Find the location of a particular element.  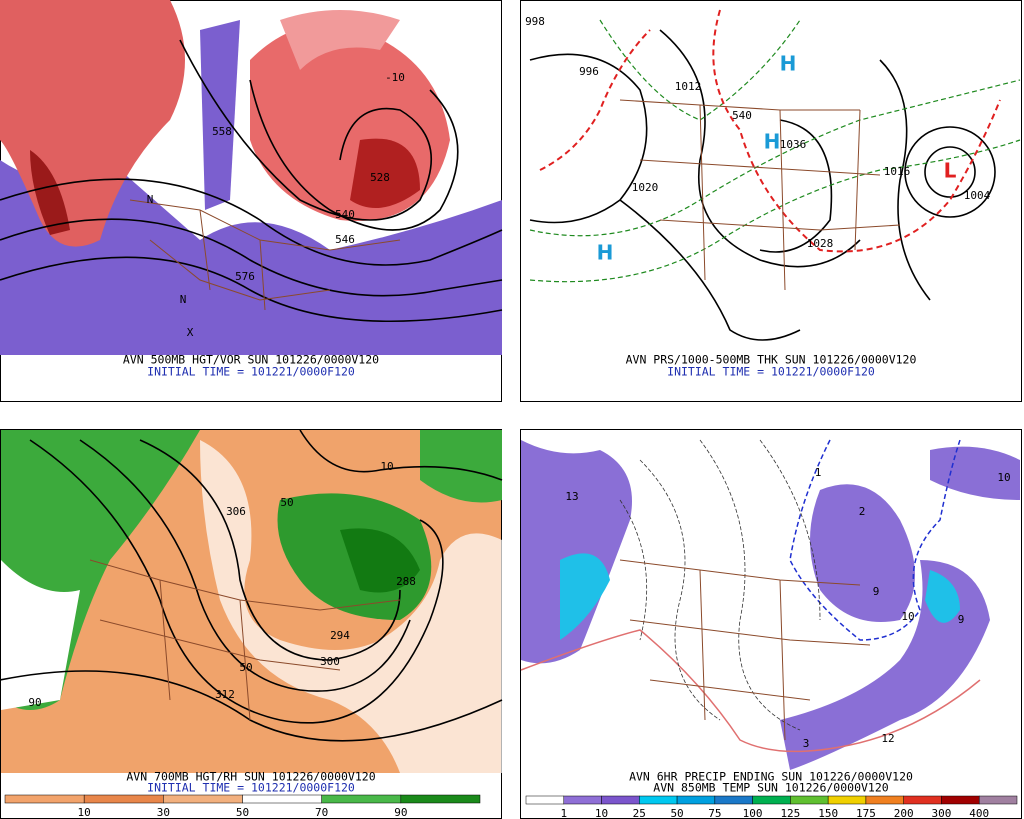

low-marker: L is located at coordinates (950, 171).